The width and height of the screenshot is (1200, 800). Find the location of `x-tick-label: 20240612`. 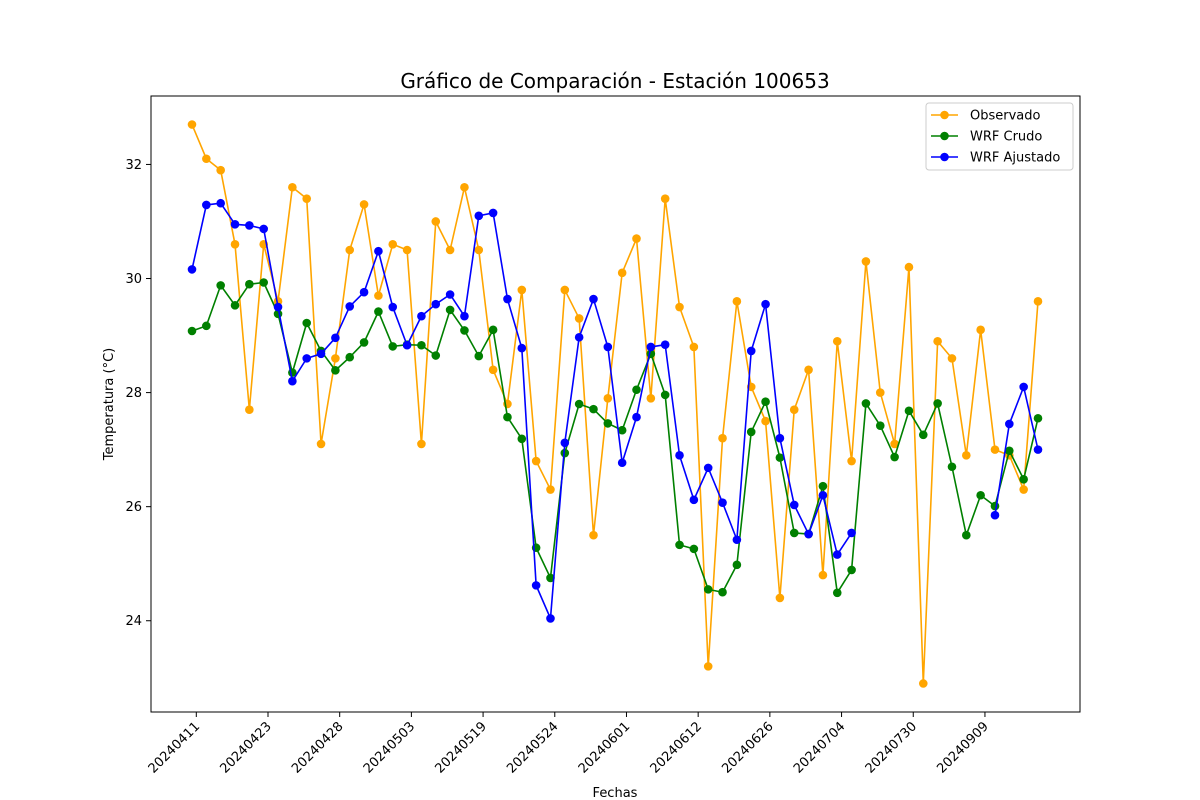

x-tick-label: 20240612 is located at coordinates (676, 747).